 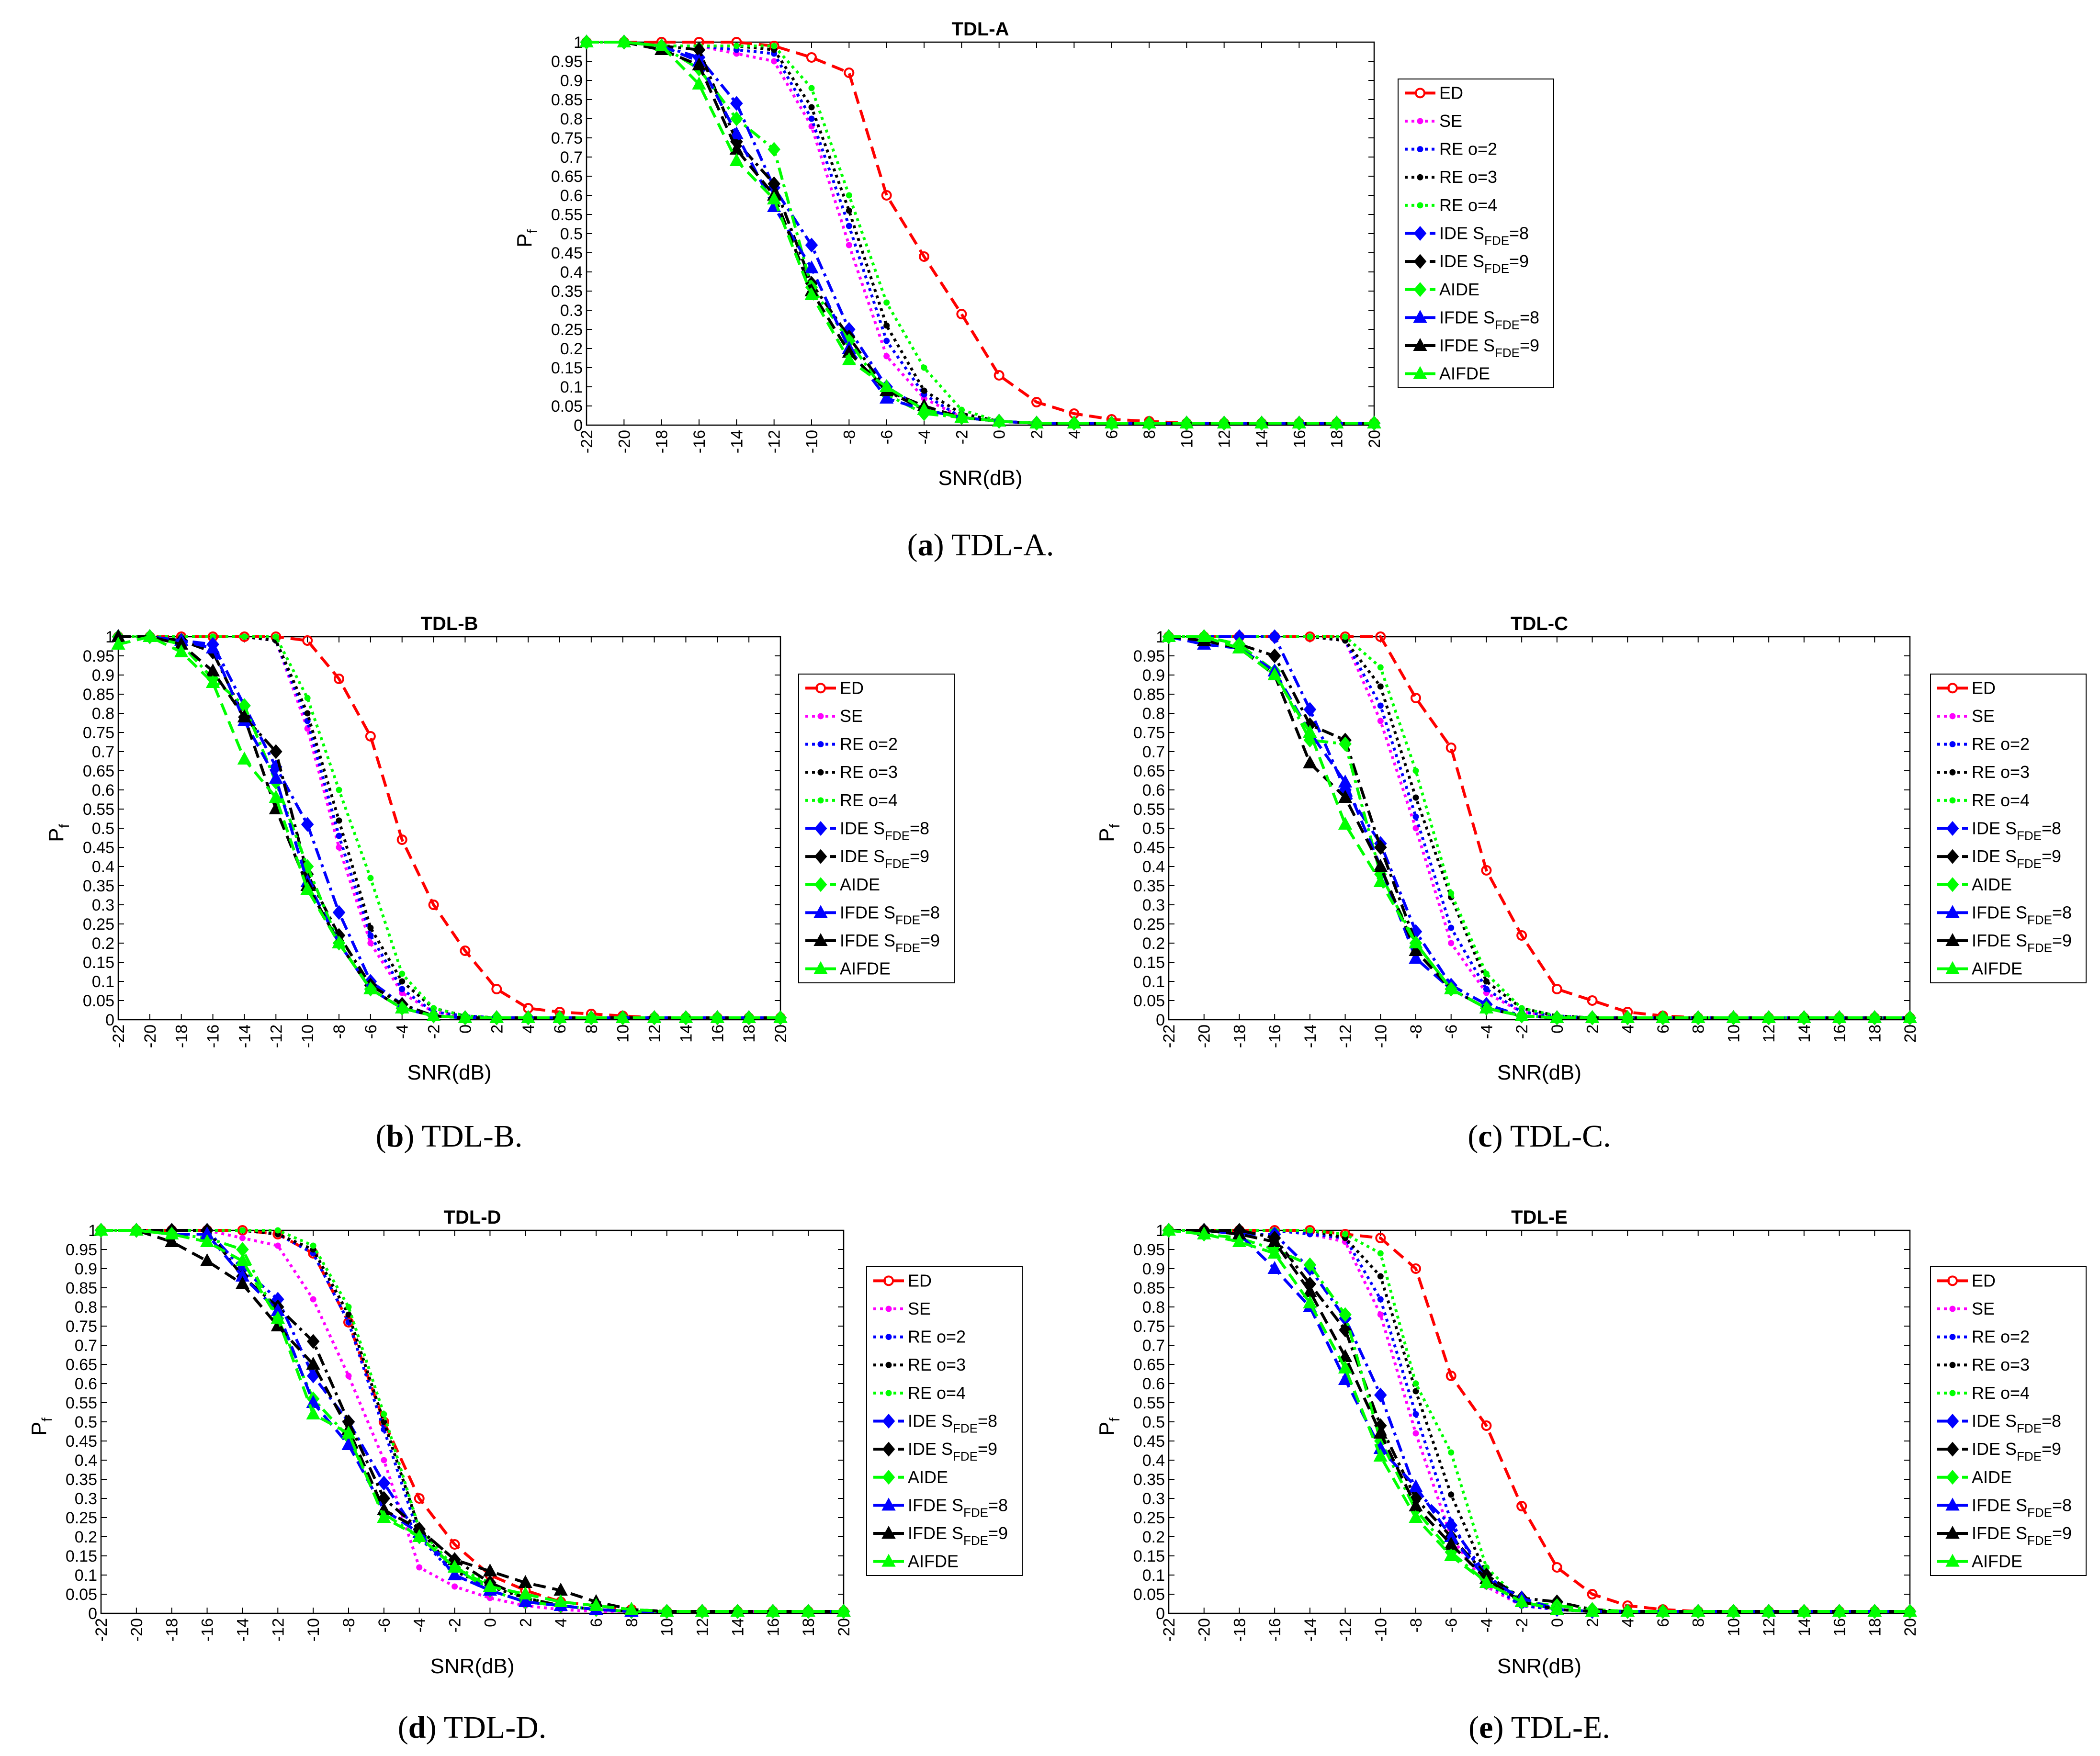 I want to click on legend-label-main: SE, so click(x=1983, y=1308).